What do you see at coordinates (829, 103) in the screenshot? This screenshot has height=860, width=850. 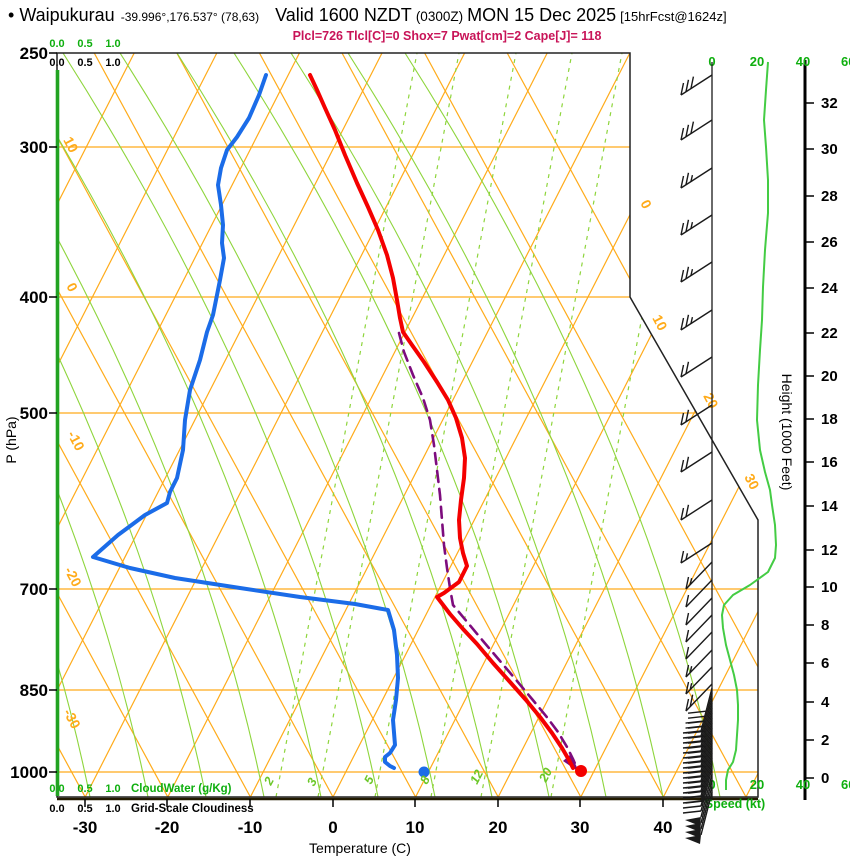 I see `height-tick-label: 32` at bounding box center [829, 103].